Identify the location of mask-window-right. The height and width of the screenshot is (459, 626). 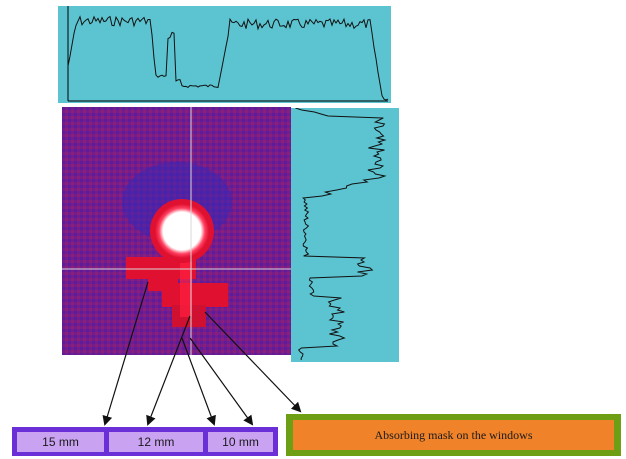
(195, 295).